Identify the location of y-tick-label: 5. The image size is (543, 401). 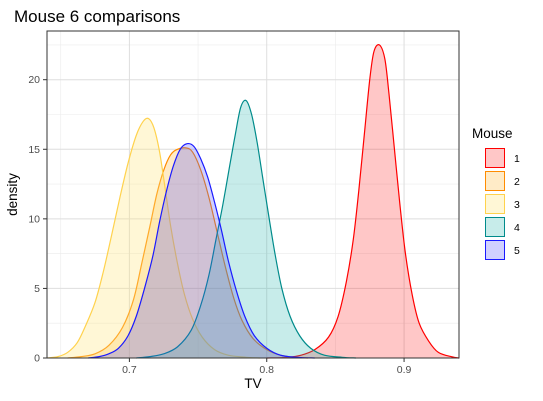
(37, 289).